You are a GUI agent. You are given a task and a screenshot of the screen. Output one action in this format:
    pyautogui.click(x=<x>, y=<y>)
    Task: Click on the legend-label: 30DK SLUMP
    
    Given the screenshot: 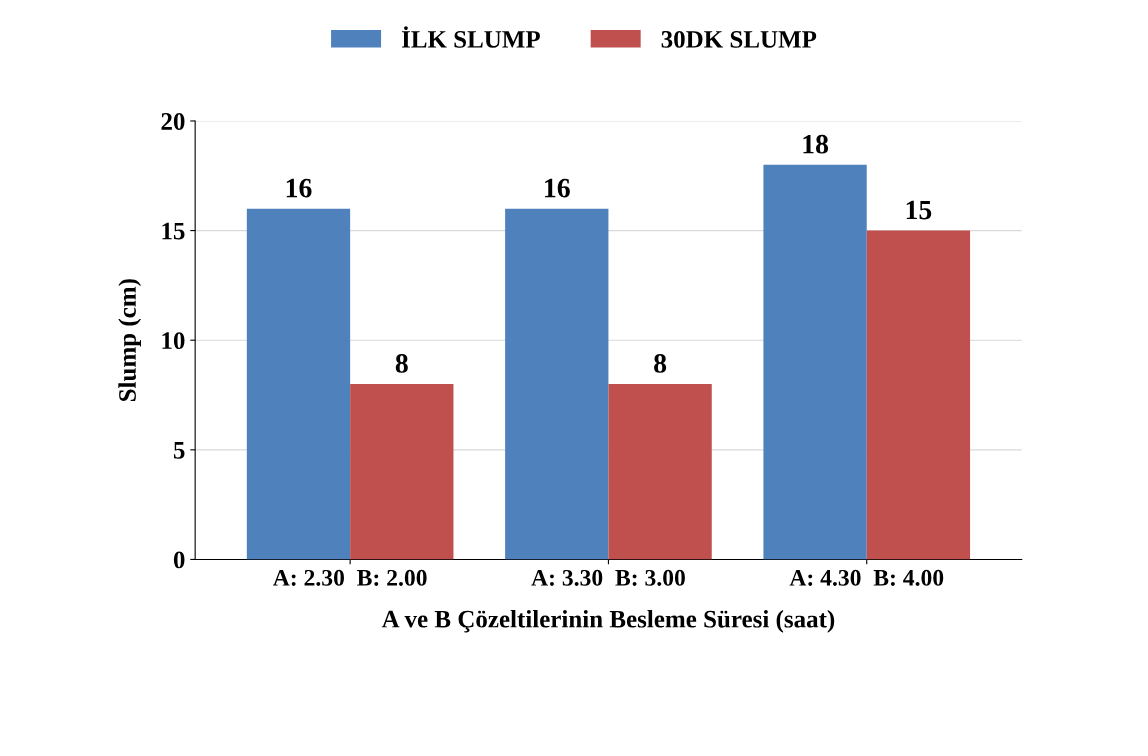 What is the action you would take?
    pyautogui.click(x=739, y=39)
    